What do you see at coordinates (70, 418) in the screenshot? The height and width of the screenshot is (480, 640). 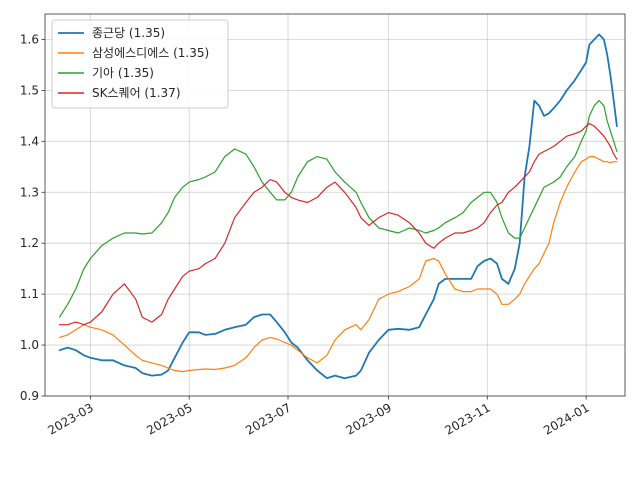 I see `x-tick-label: 2023-03` at bounding box center [70, 418].